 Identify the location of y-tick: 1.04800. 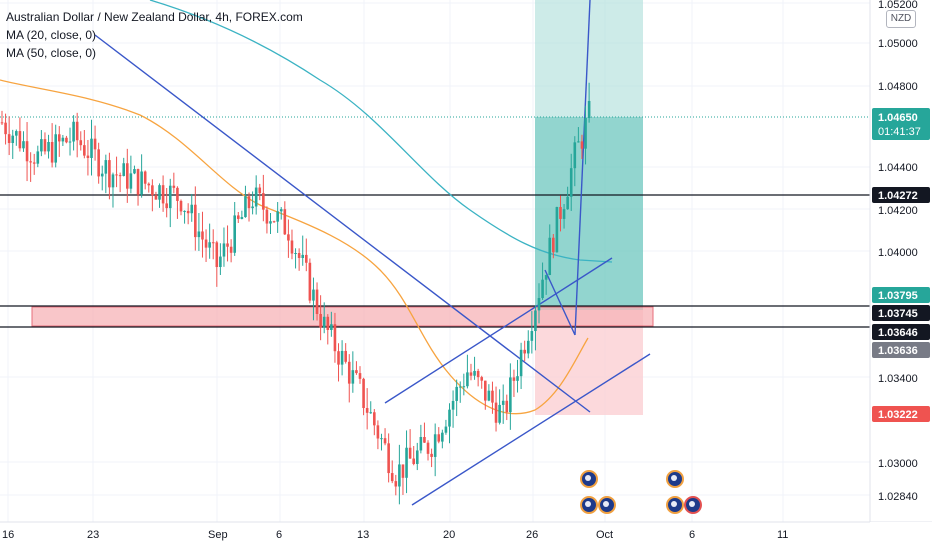
(898, 87).